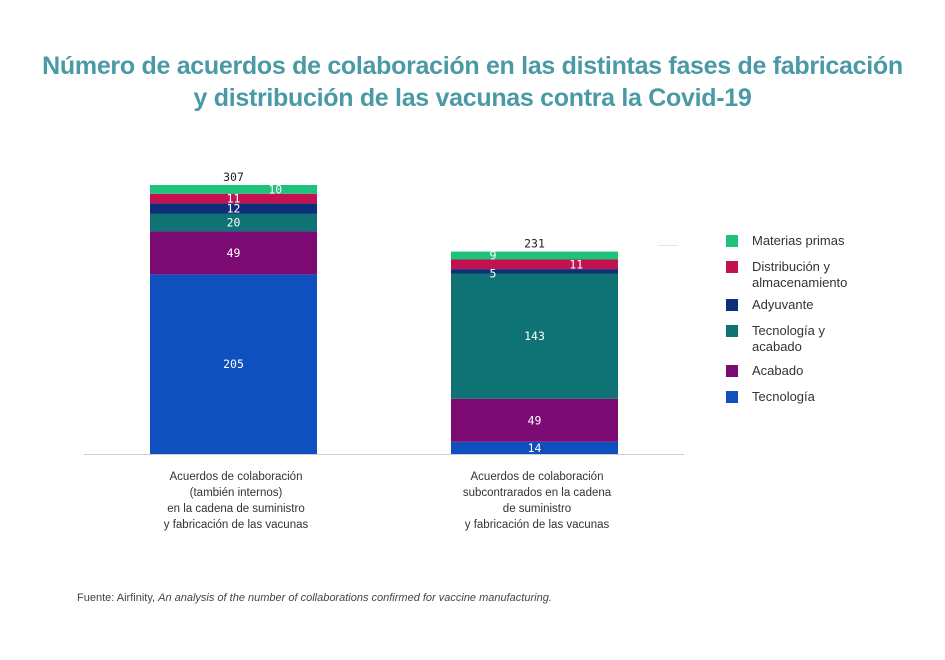 This screenshot has width=945, height=660. Describe the element at coordinates (537, 493) in the screenshot. I see `category-label-line: subcontrarados en la cadena` at that location.